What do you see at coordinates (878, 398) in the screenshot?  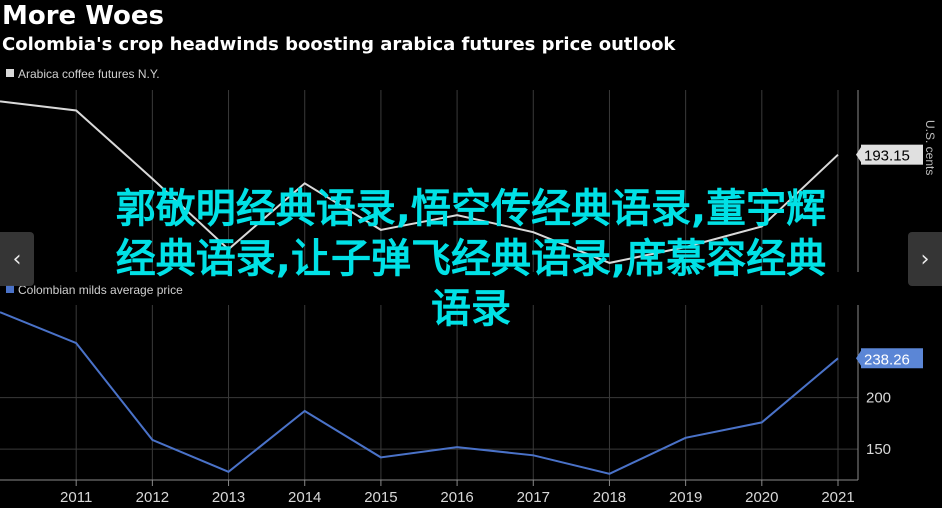 I see `y-tick-label-bottom: 200` at bounding box center [878, 398].